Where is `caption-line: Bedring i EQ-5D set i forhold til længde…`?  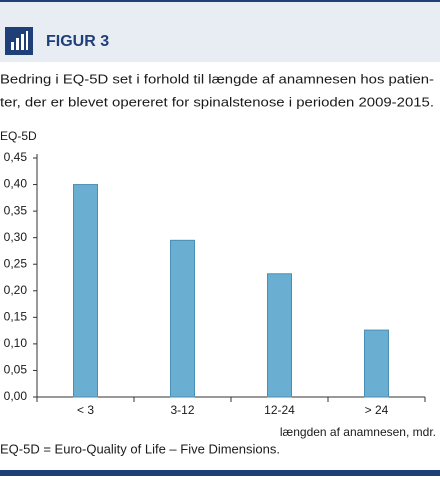 caption-line: Bedring i EQ-5D set i forhold til længde… is located at coordinates (217, 78).